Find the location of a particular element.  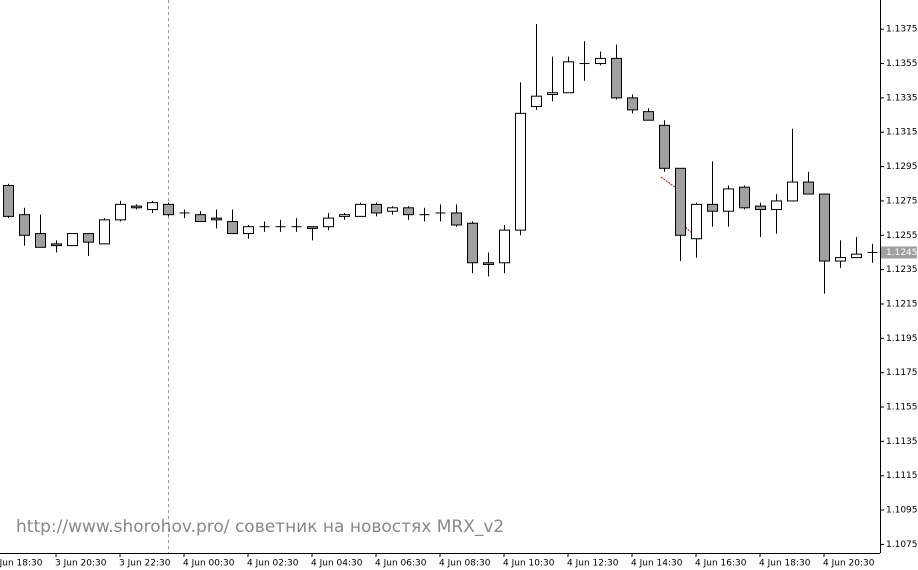

y-tick-label: 1.1255 is located at coordinates (902, 236).